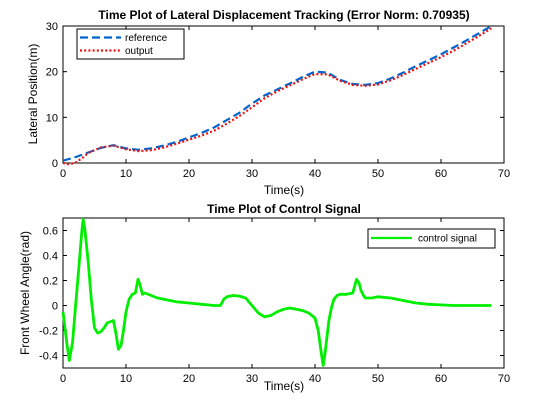  What do you see at coordinates (48, 332) in the screenshot?
I see `y-tick-label: -0.2` at bounding box center [48, 332].